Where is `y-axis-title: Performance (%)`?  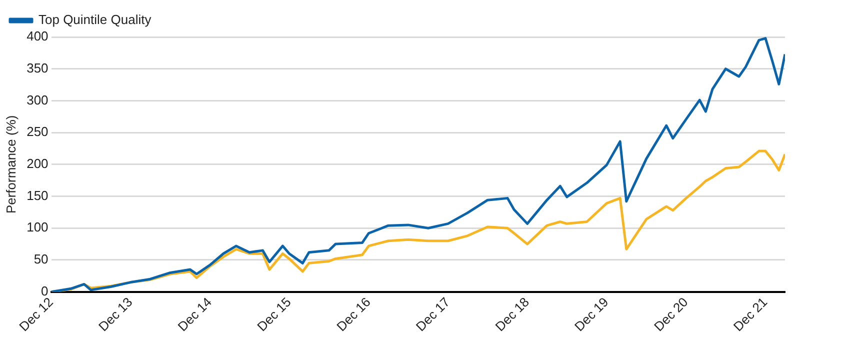
y-axis-title: Performance (%) is located at coordinates (10, 164).